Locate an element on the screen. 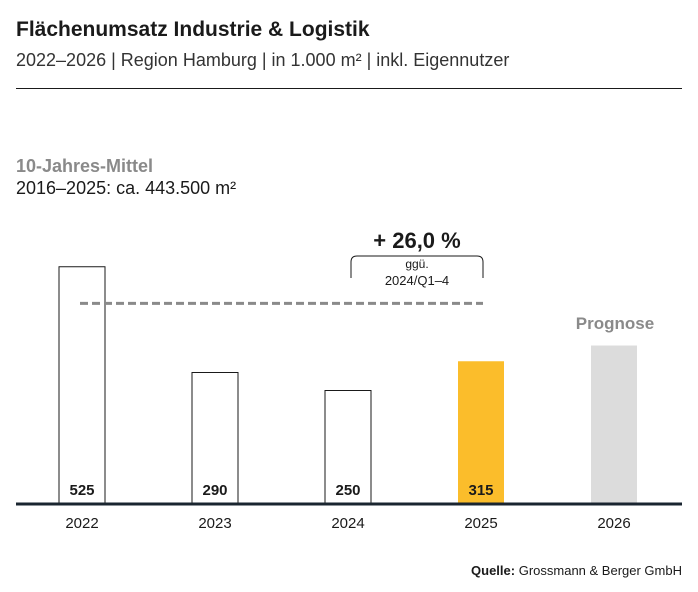 The image size is (698, 592). bar-2024 is located at coordinates (348, 447).